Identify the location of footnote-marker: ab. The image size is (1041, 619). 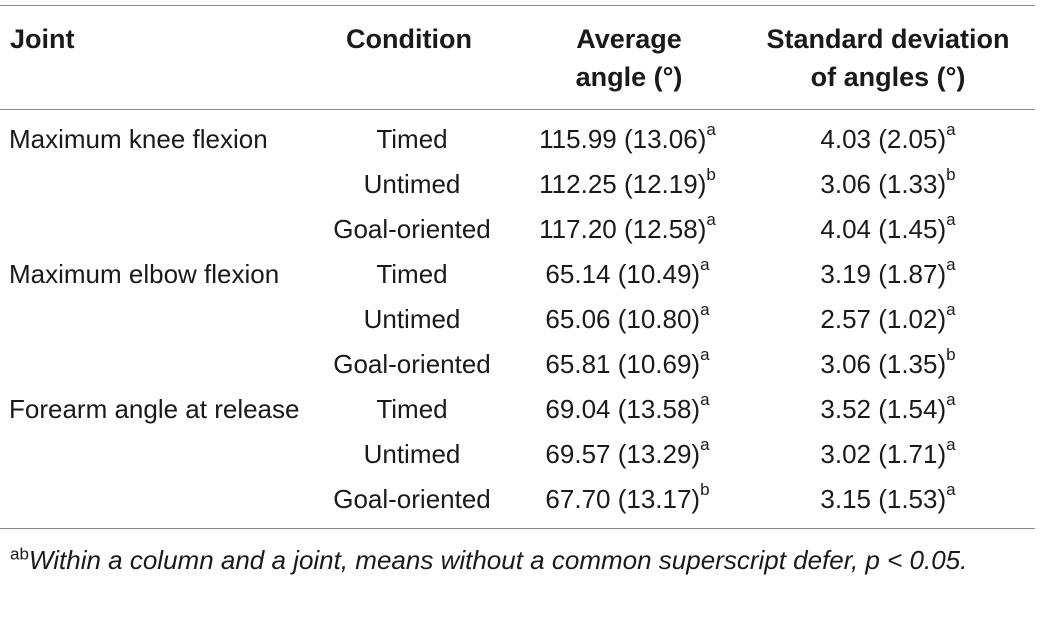
(19, 554).